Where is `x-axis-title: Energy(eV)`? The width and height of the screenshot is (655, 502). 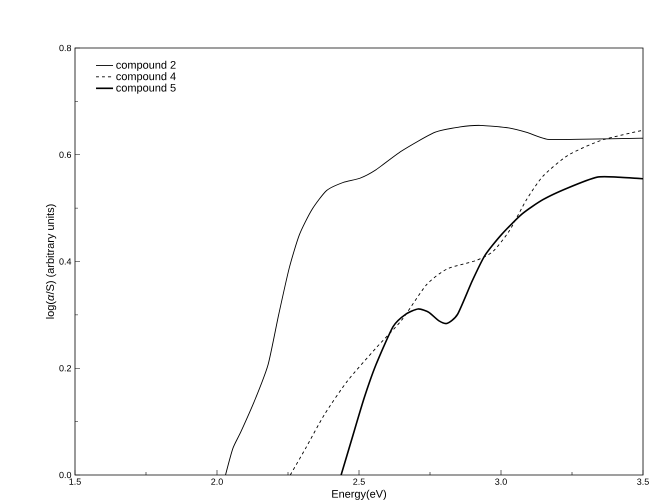 x-axis-title: Energy(eV) is located at coordinates (359, 495).